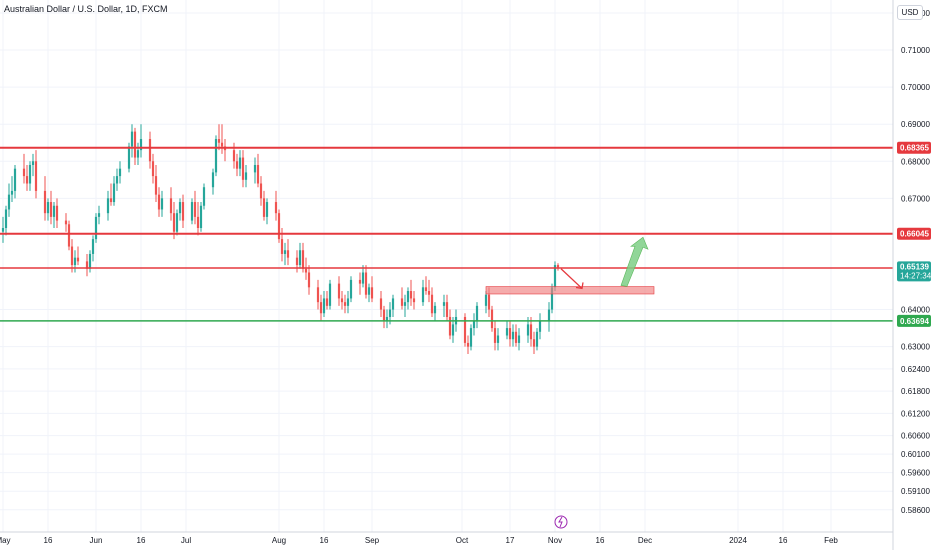 The height and width of the screenshot is (550, 932). Describe the element at coordinates (916, 275) in the screenshot. I see `countdown-text: 14:27:34` at that location.